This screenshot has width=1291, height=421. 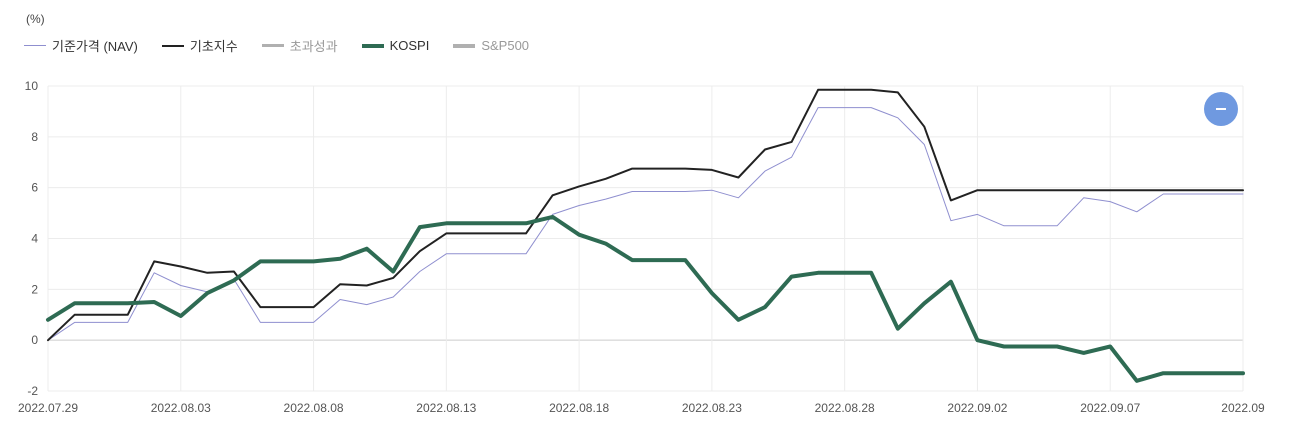 I want to click on legend-item-base-index: 기초지수, so click(x=199, y=45).